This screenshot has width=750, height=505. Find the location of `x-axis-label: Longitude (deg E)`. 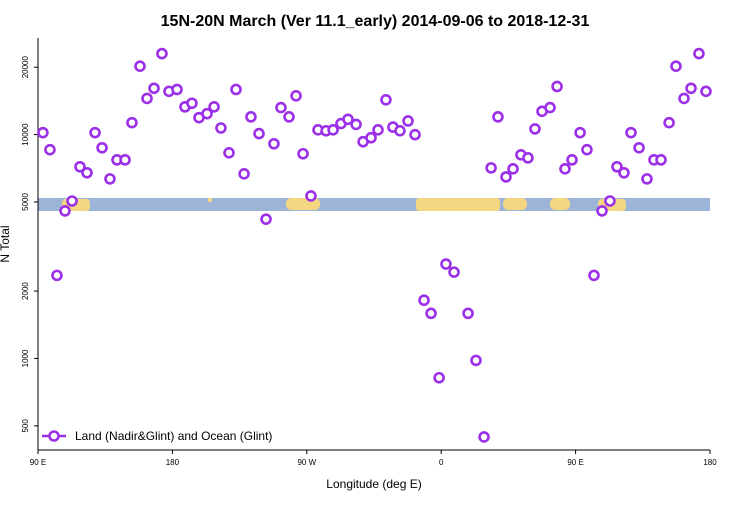

x-axis-label: Longitude (deg E) is located at coordinates (373, 484).